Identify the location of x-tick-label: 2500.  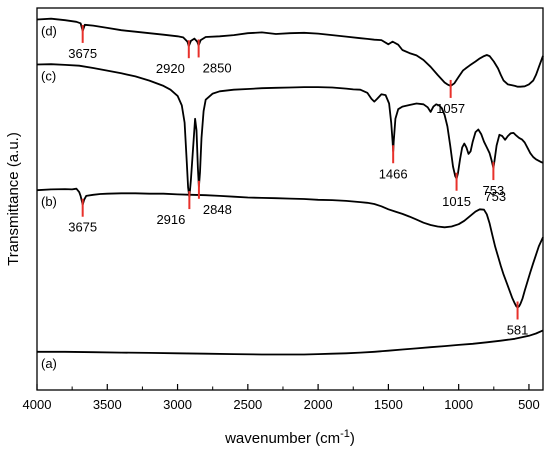
(247, 404).